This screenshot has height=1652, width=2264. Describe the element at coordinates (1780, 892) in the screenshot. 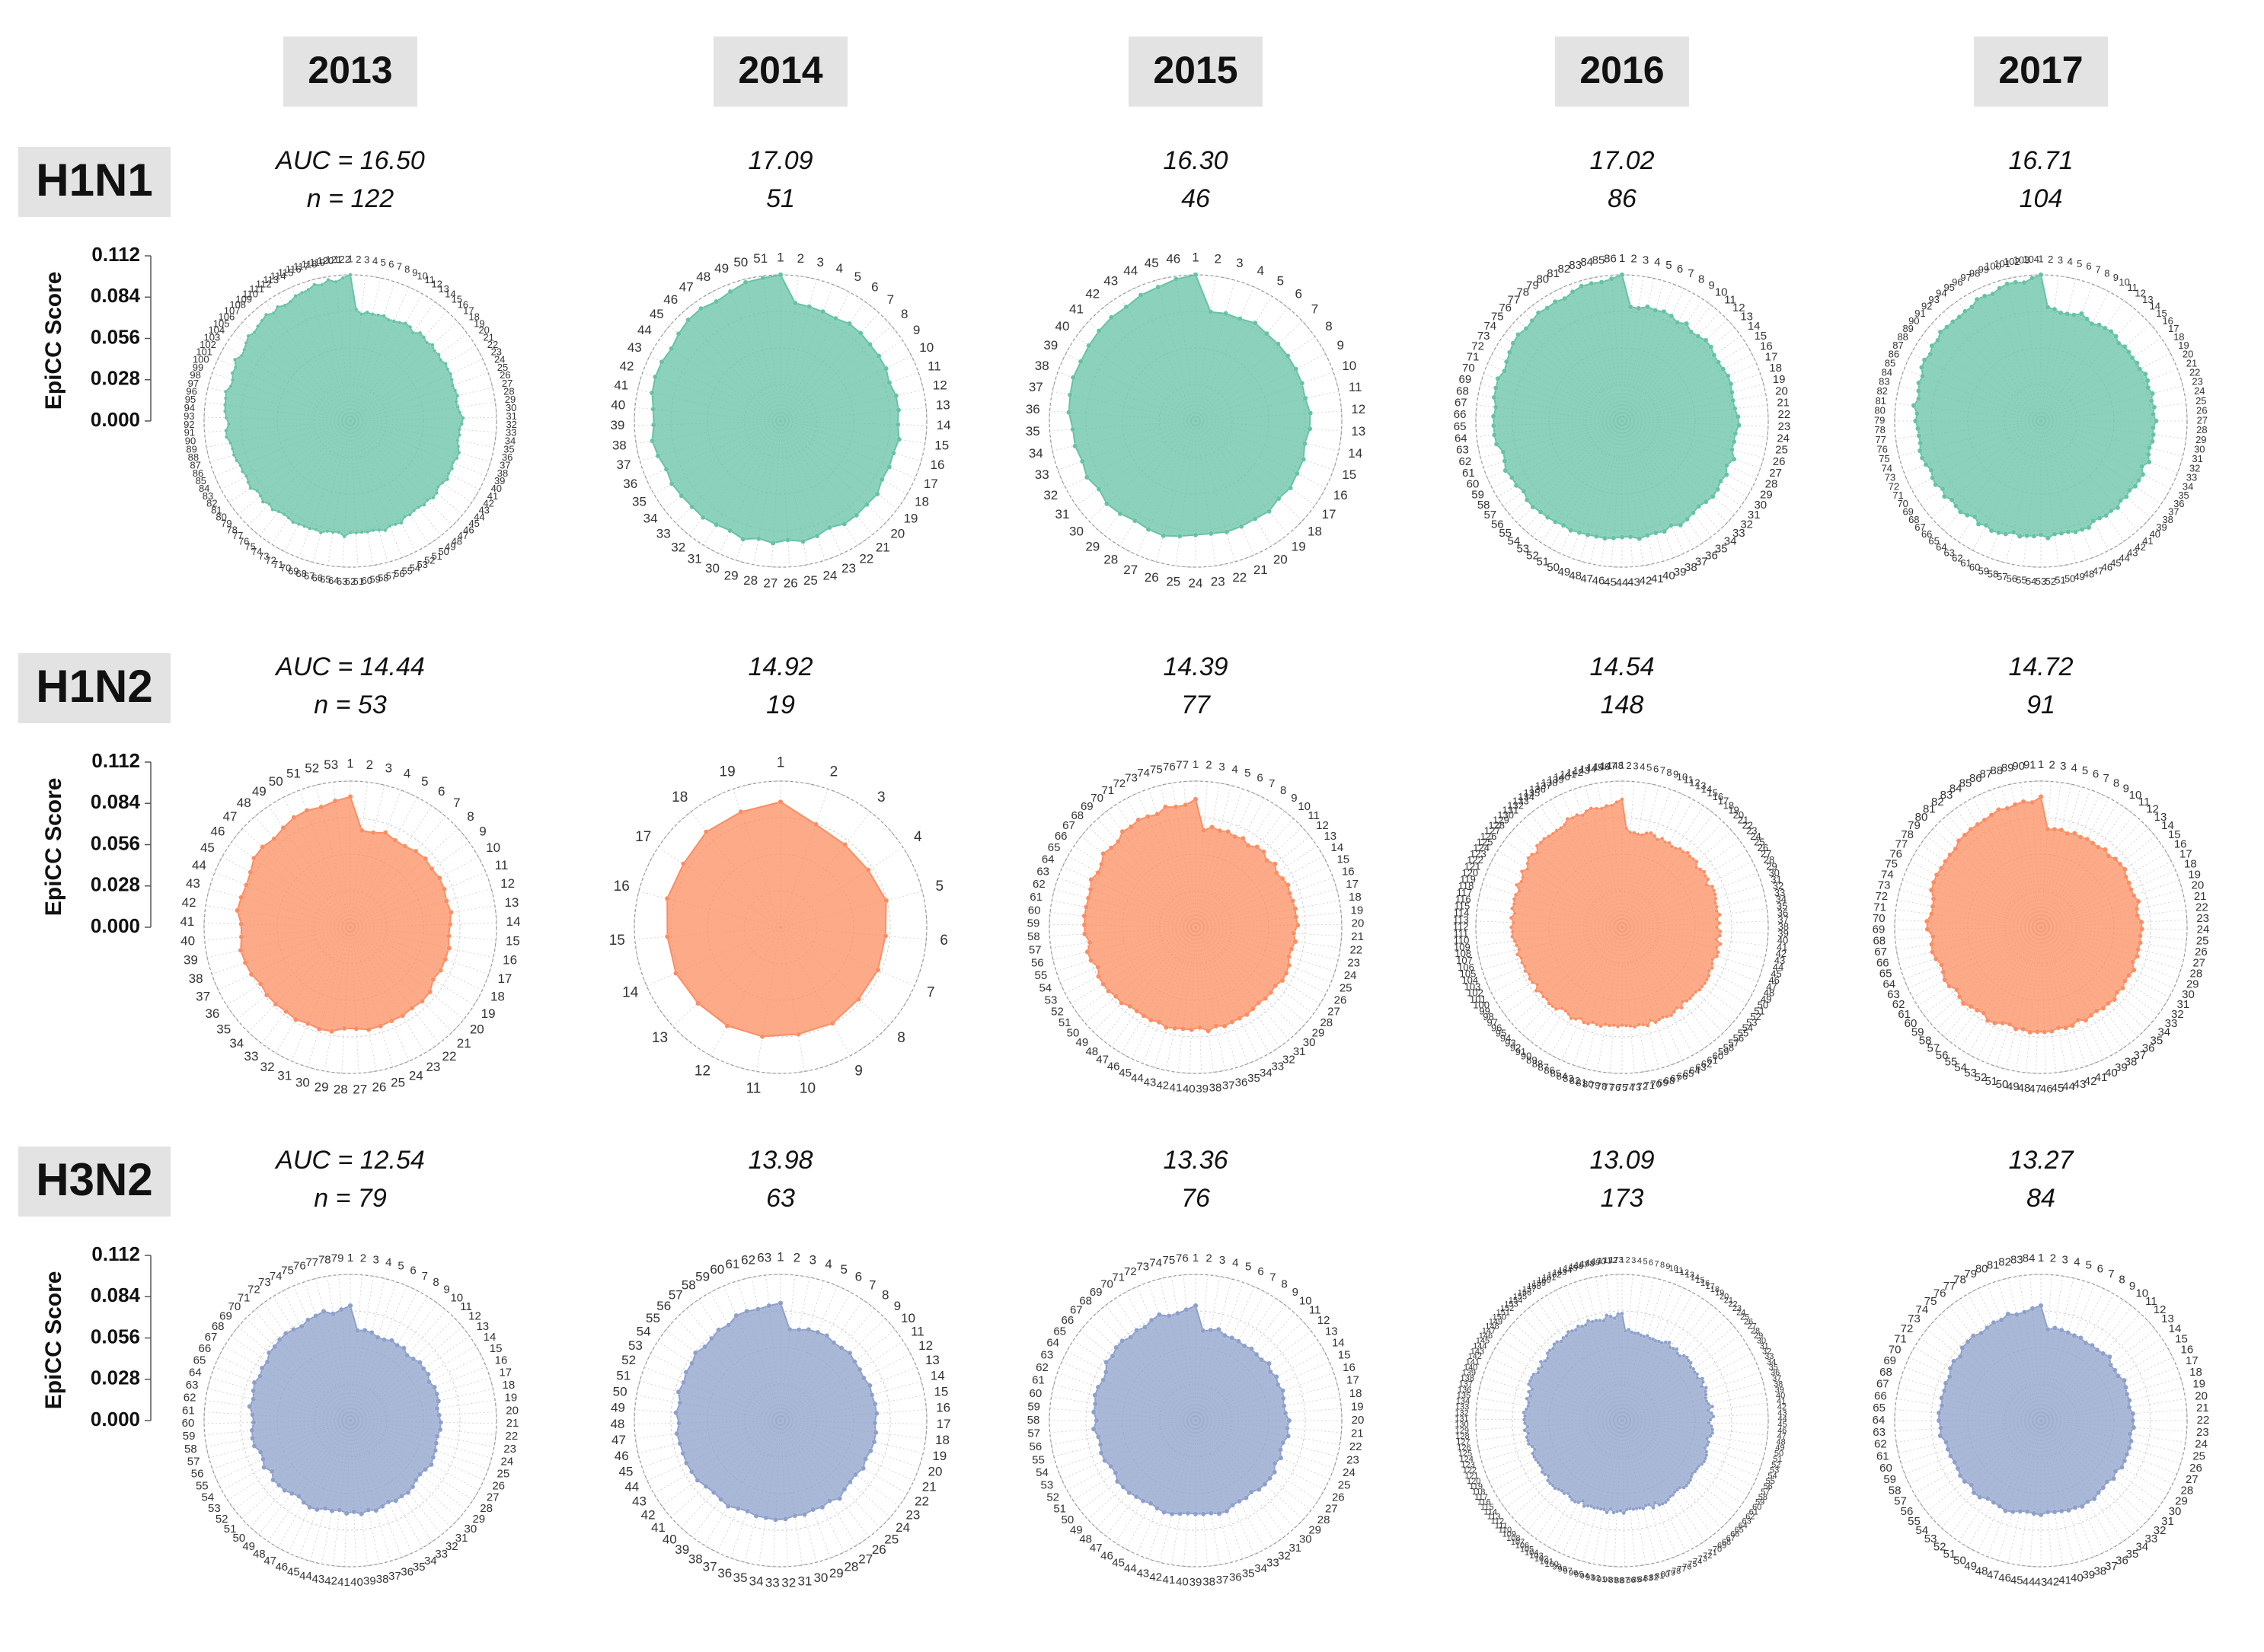

I see `category-label: 33` at that location.